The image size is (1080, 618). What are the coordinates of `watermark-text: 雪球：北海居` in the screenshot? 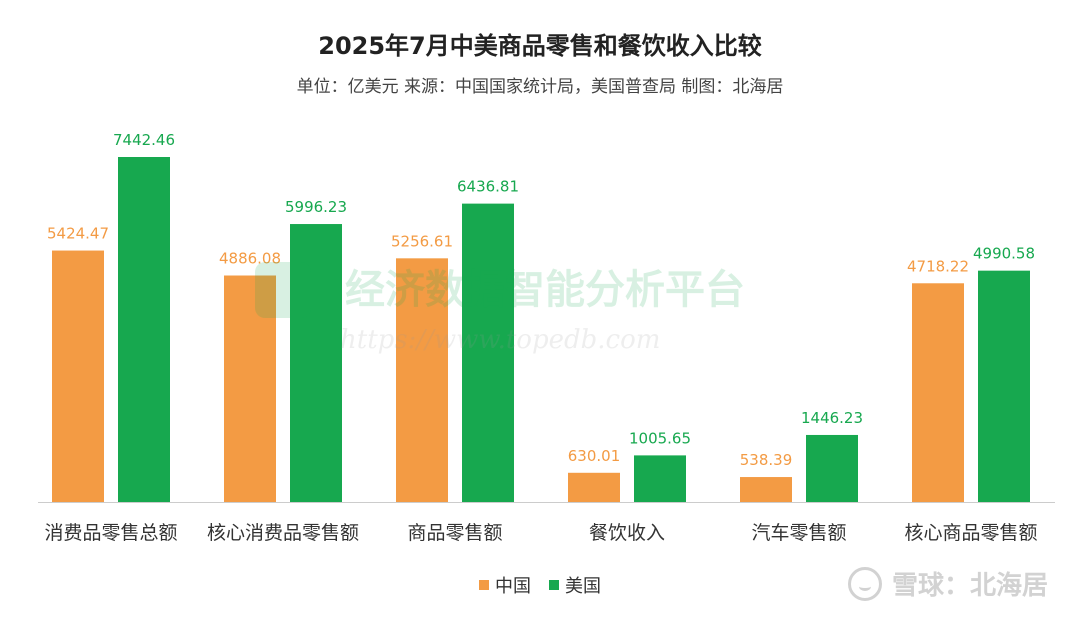 It's located at (969, 586).